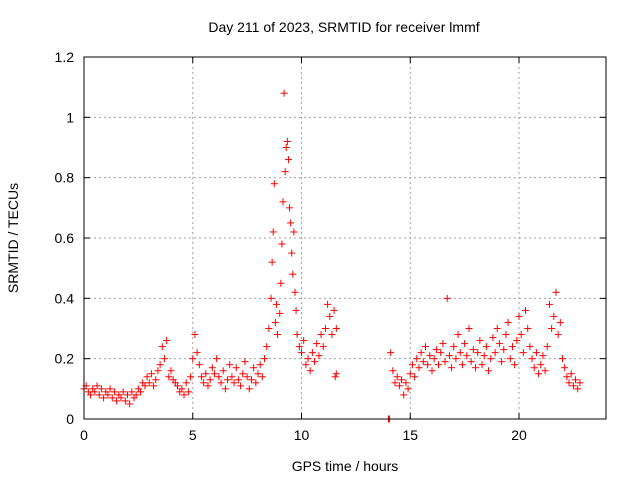 This screenshot has width=640, height=480. I want to click on y-tick-label: 1.2, so click(65, 57).